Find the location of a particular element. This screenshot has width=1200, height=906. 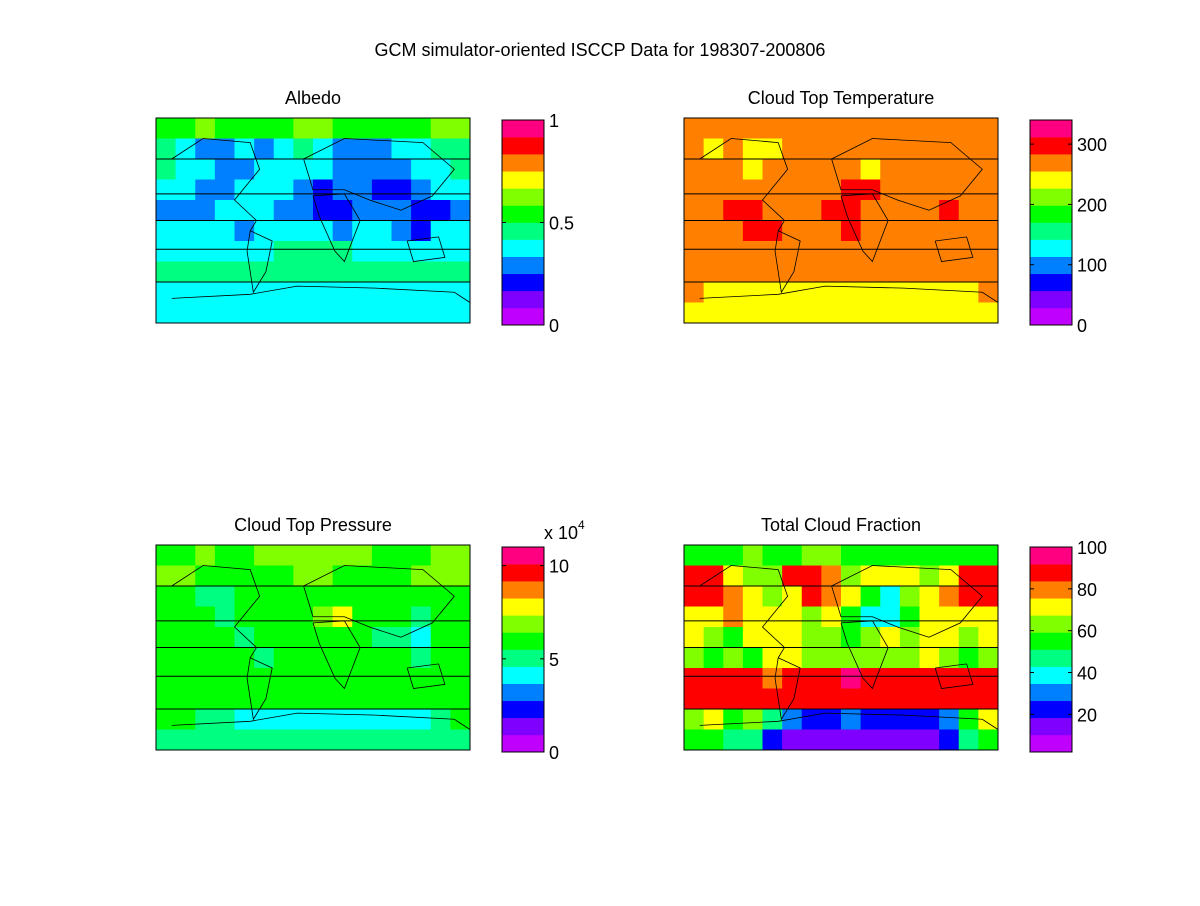

panel-title: Cloud Top Temperature is located at coordinates (841, 98).